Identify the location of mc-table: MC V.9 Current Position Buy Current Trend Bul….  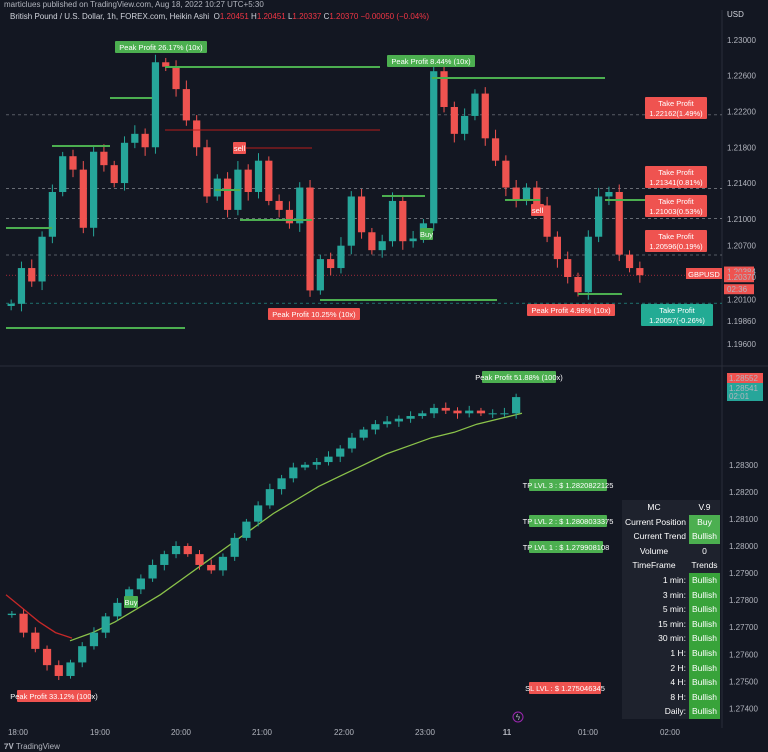
(671, 609).